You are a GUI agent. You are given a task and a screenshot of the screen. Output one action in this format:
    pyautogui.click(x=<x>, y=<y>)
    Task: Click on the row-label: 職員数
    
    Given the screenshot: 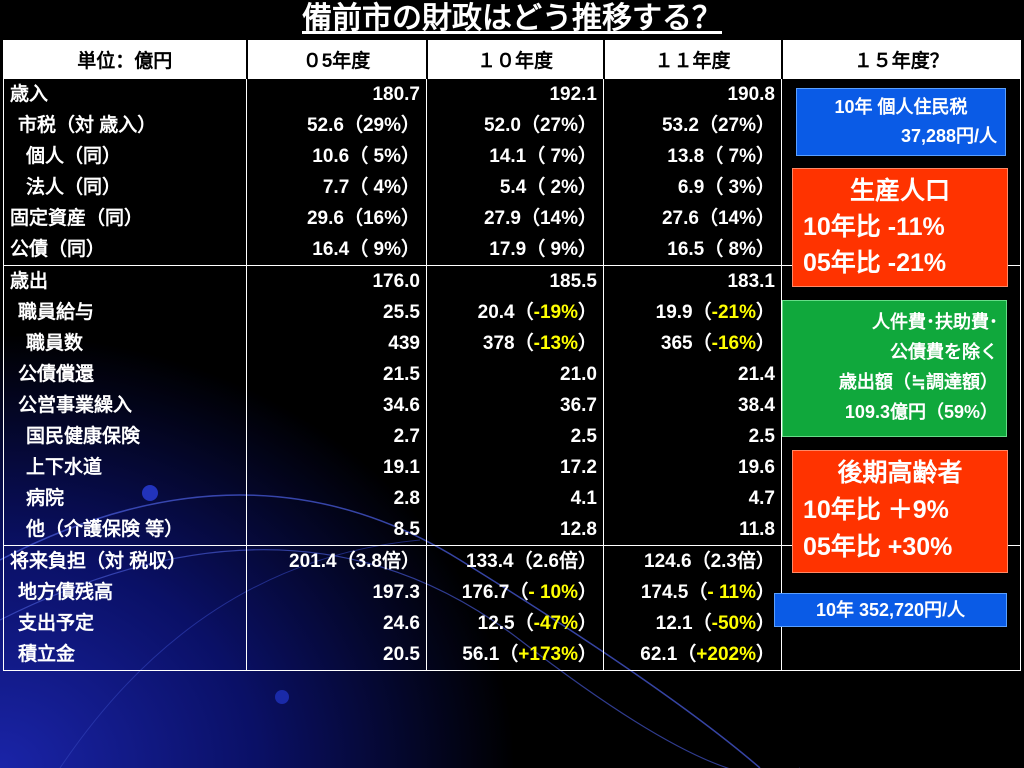 What is the action you would take?
    pyautogui.click(x=55, y=343)
    